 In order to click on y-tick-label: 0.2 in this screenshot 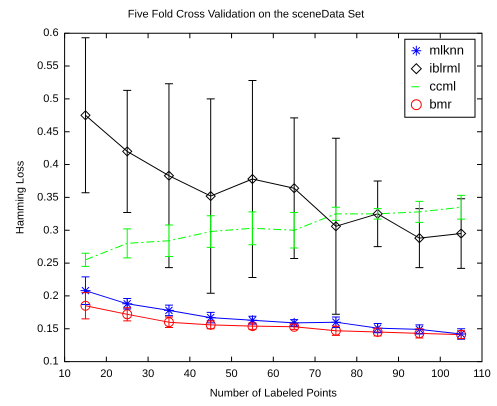, I will do `click(51, 296)`.